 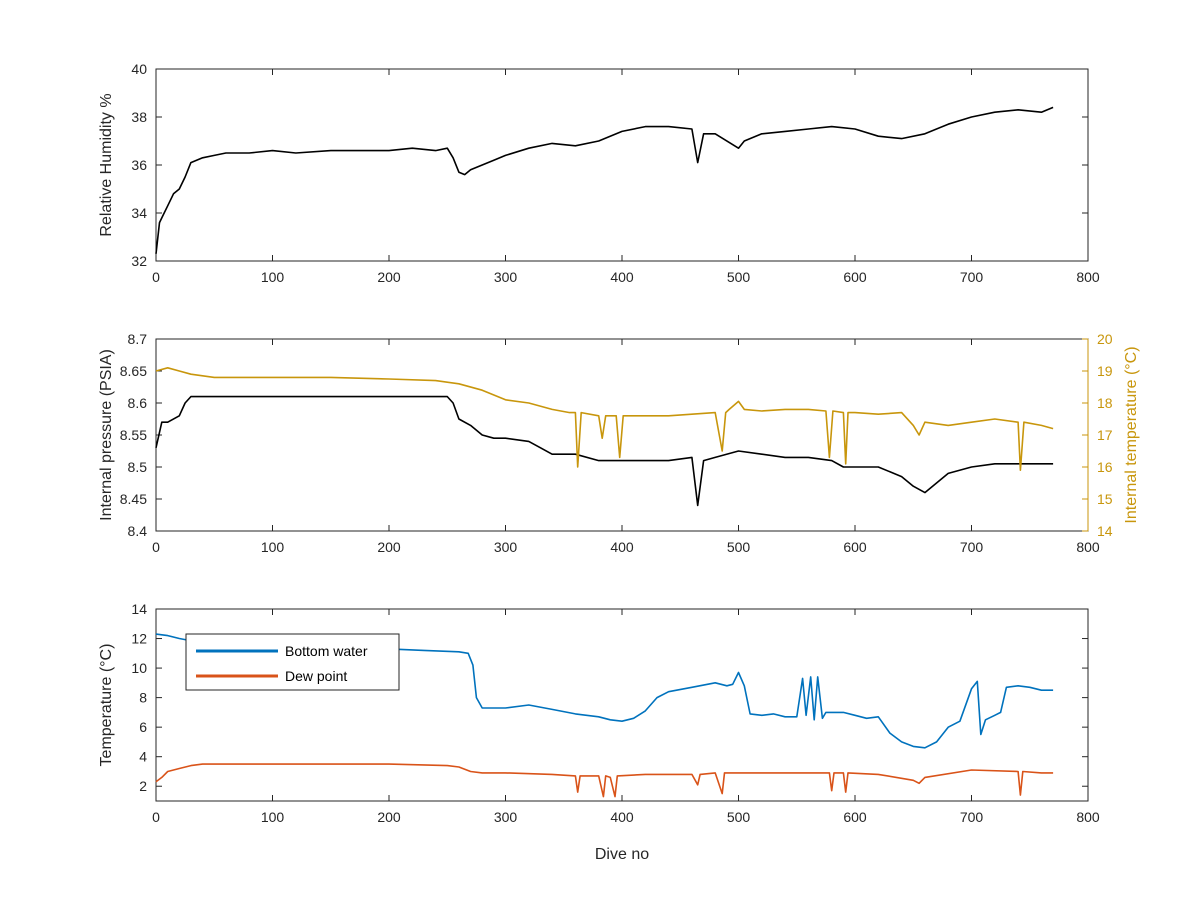 What do you see at coordinates (143, 786) in the screenshot?
I see `y-tick-label: 2` at bounding box center [143, 786].